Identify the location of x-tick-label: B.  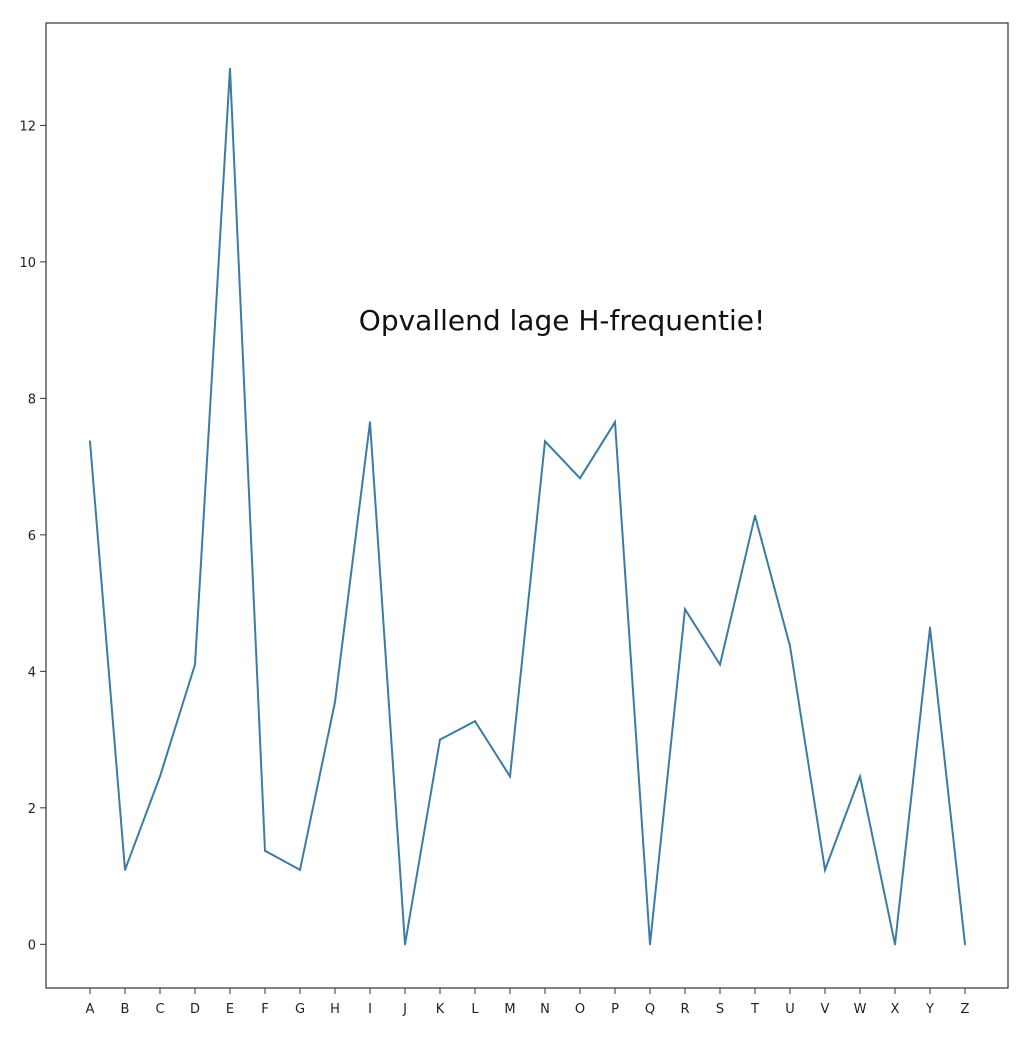
(125, 1009).